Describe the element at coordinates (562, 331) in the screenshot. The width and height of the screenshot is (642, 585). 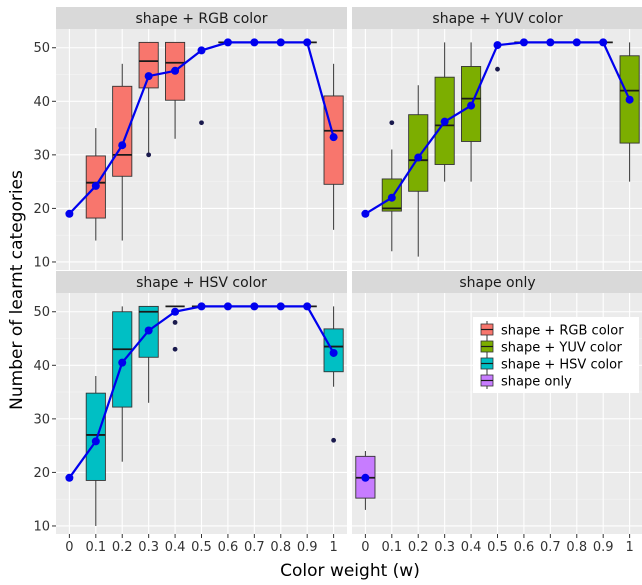
I see `legend-label: shape + RGB color` at that location.